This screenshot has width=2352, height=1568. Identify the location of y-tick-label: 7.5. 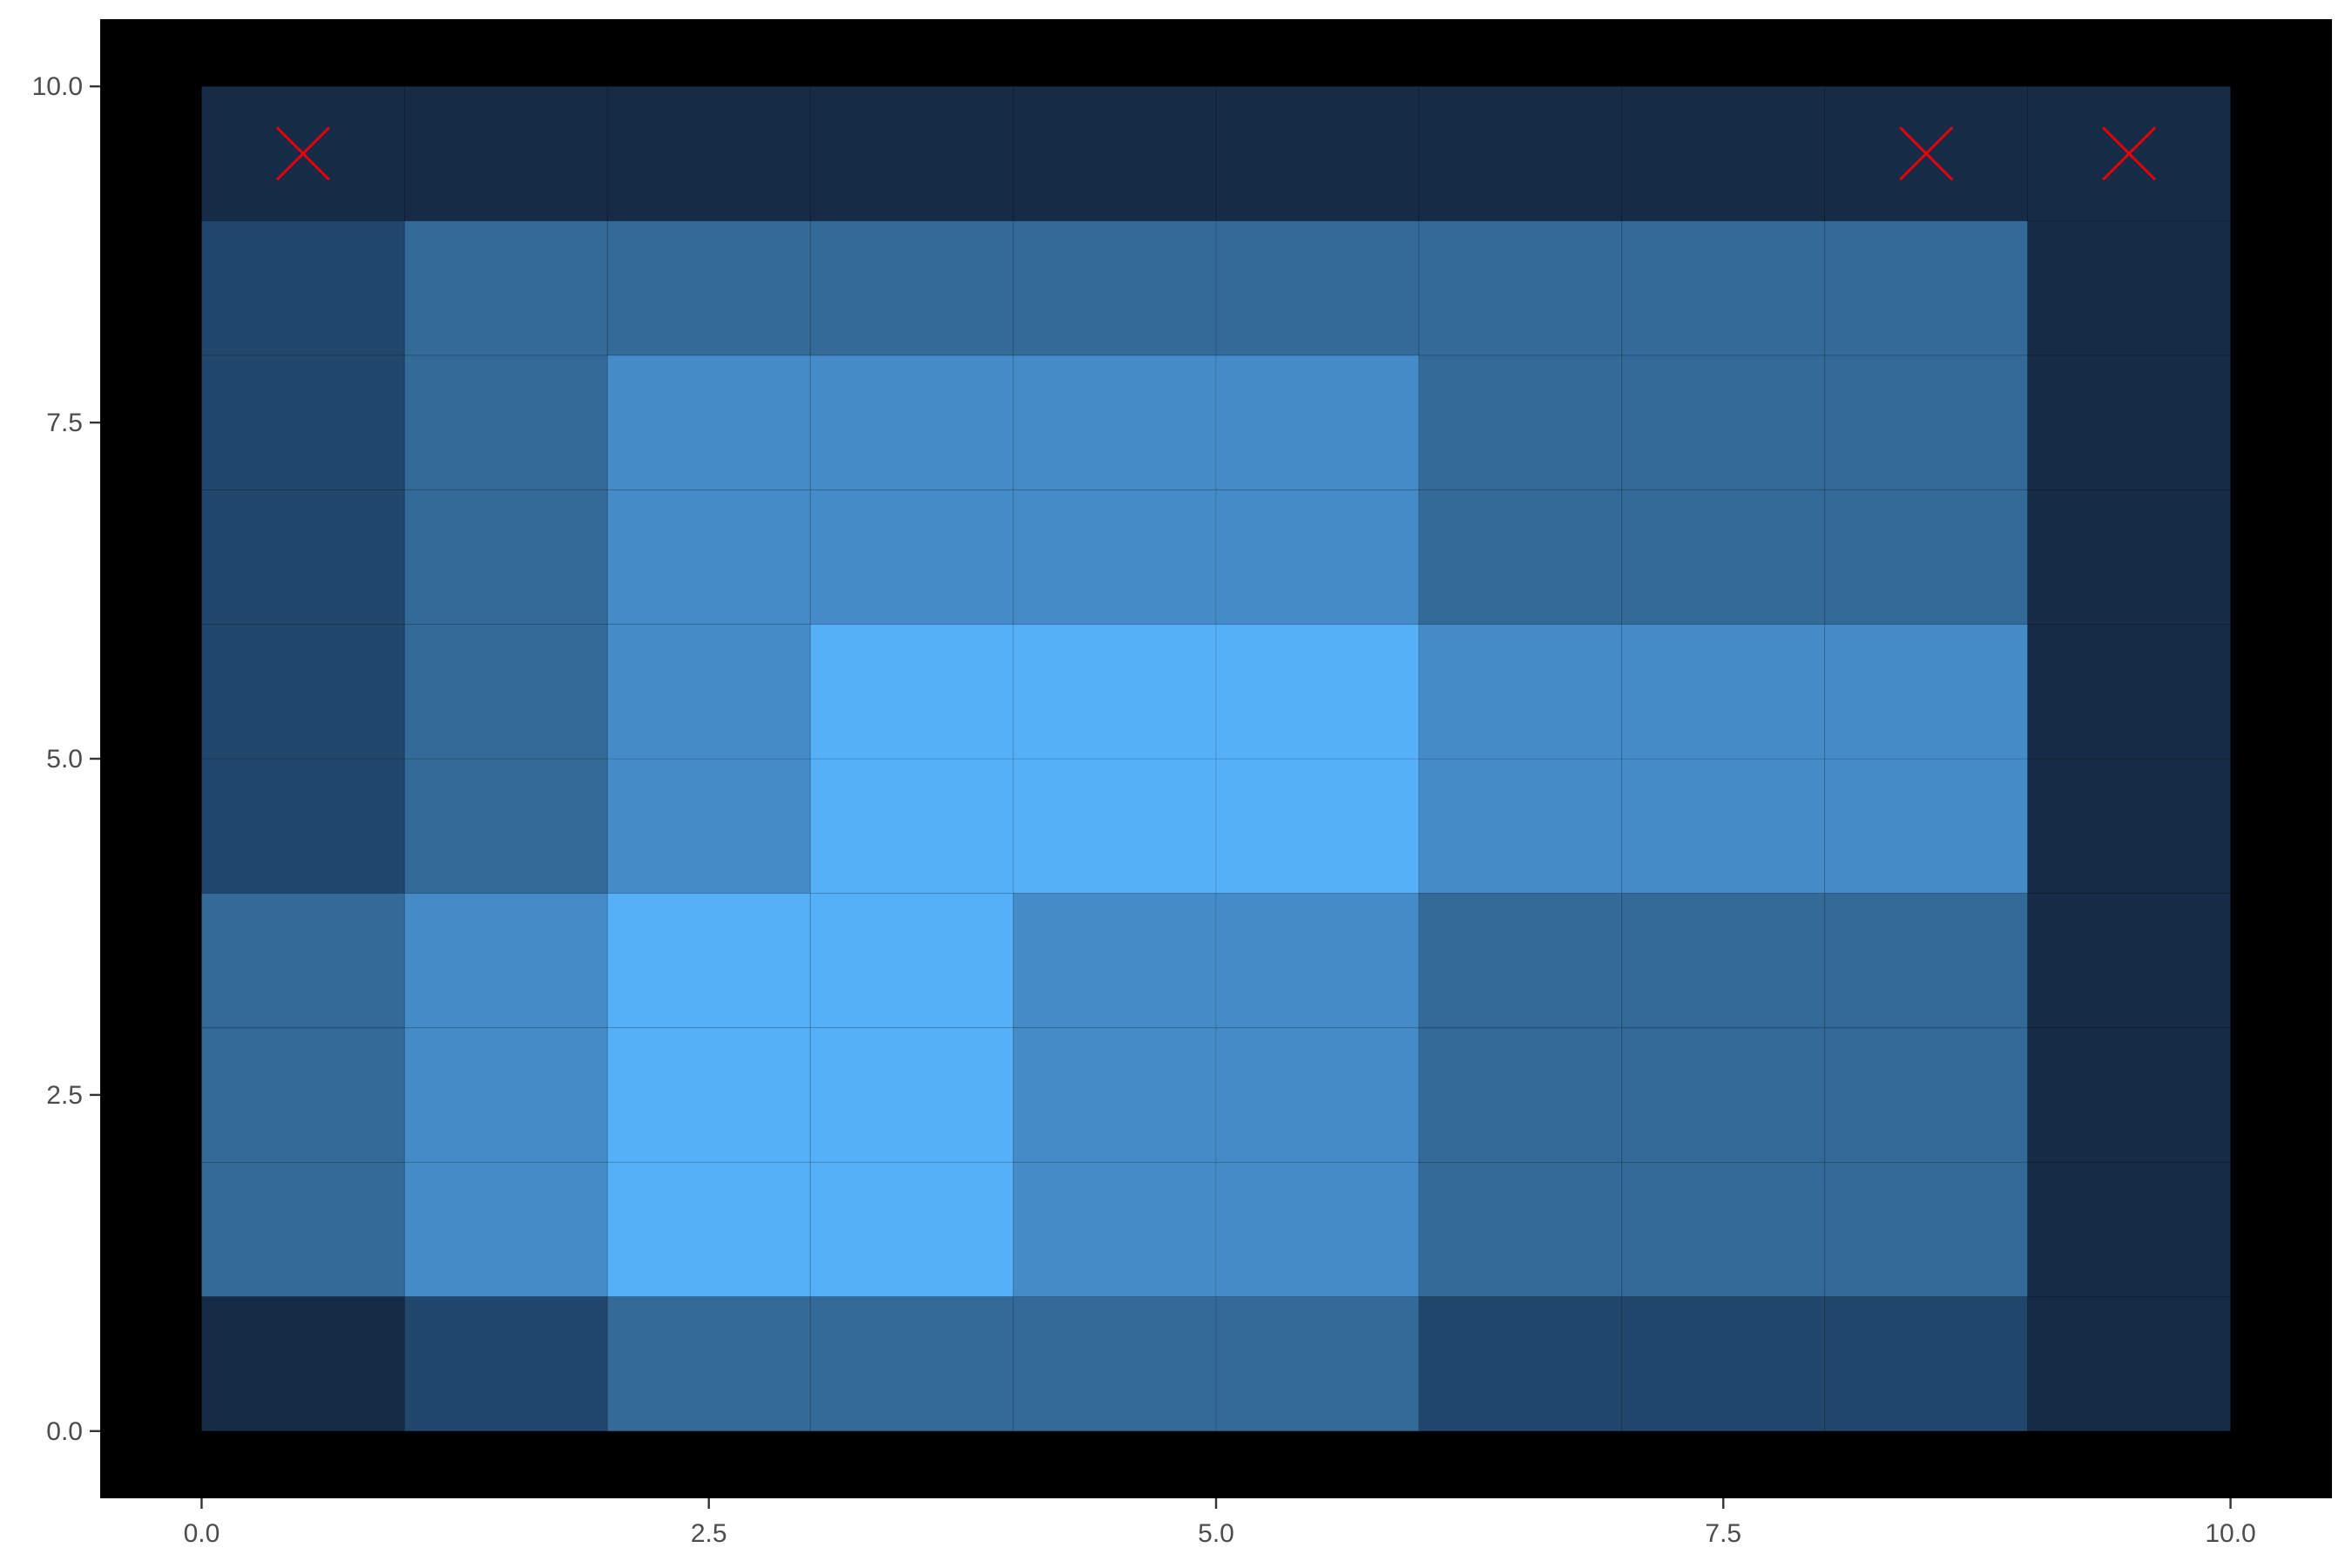
(64, 423).